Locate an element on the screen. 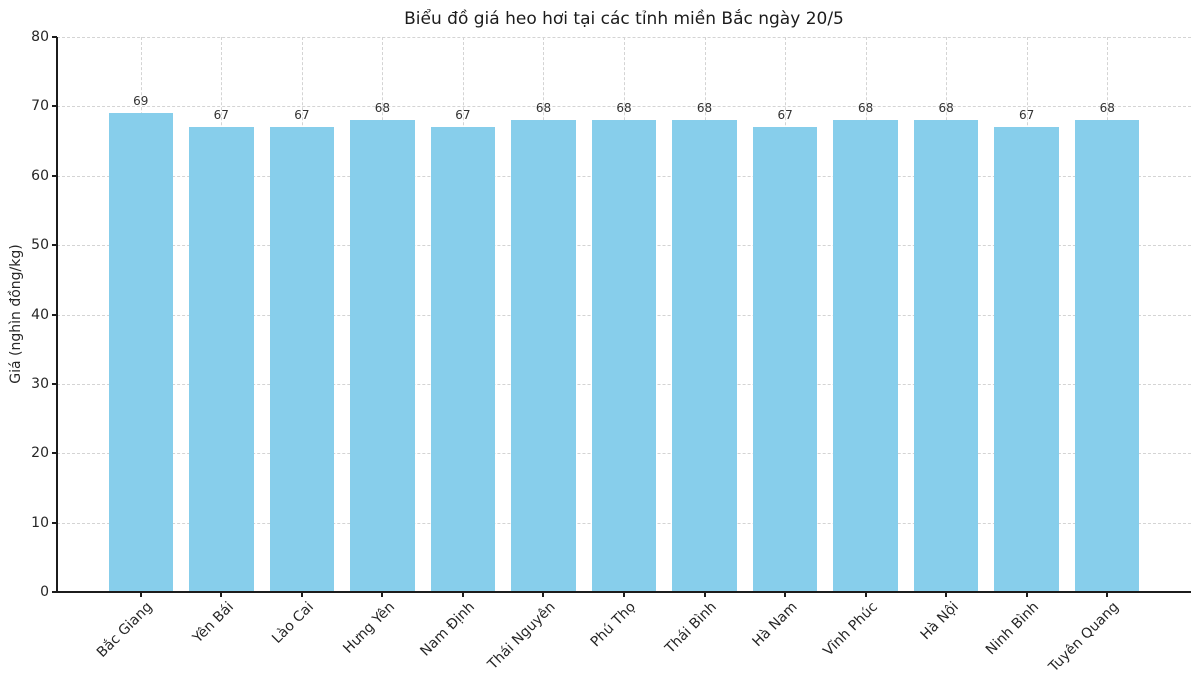  y-tick-label: 30 is located at coordinates (40, 383).